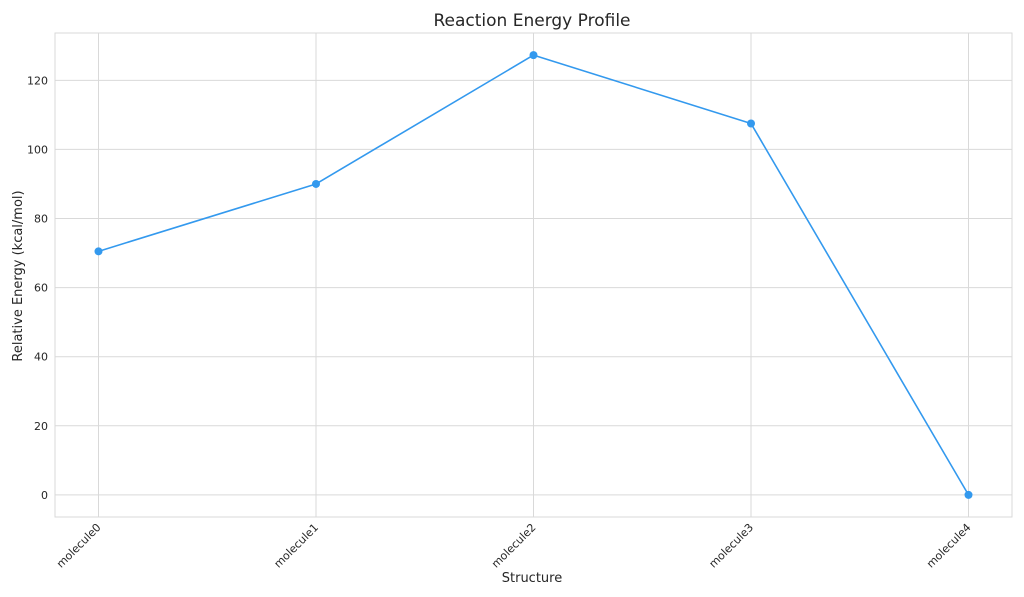 This screenshot has height=597, width=1024. Describe the element at coordinates (41, 426) in the screenshot. I see `y-tick-label: 20` at that location.